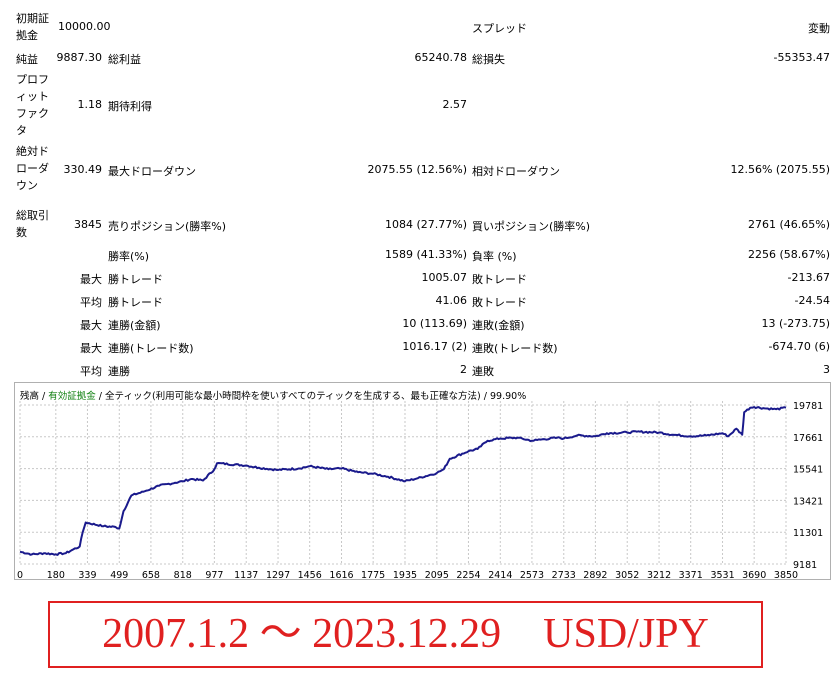 The image size is (838, 688). Describe the element at coordinates (531, 226) in the screenshot. I see `long-positions-label: 買いポジション(勝率%)` at that location.